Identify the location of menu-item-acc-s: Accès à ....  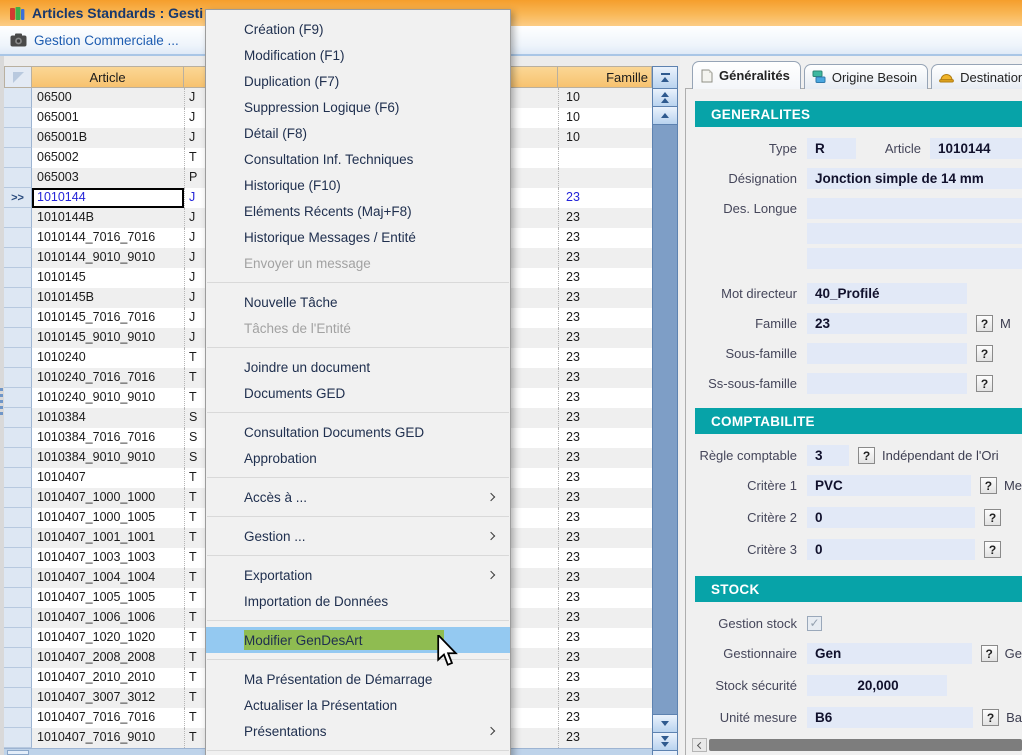
(358, 497).